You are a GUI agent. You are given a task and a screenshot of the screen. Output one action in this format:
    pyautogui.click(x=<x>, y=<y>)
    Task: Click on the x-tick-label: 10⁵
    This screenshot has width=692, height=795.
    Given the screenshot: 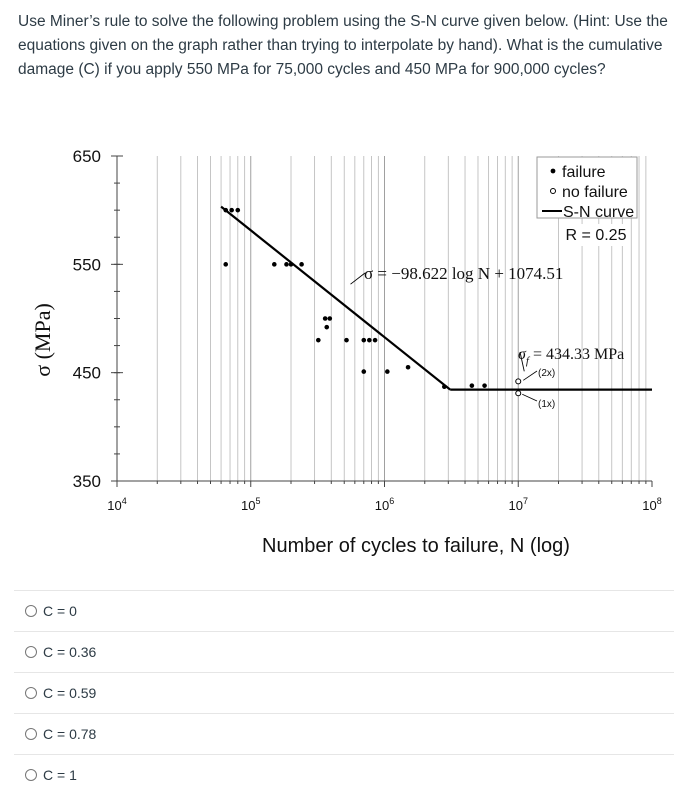 What is the action you would take?
    pyautogui.click(x=250, y=504)
    